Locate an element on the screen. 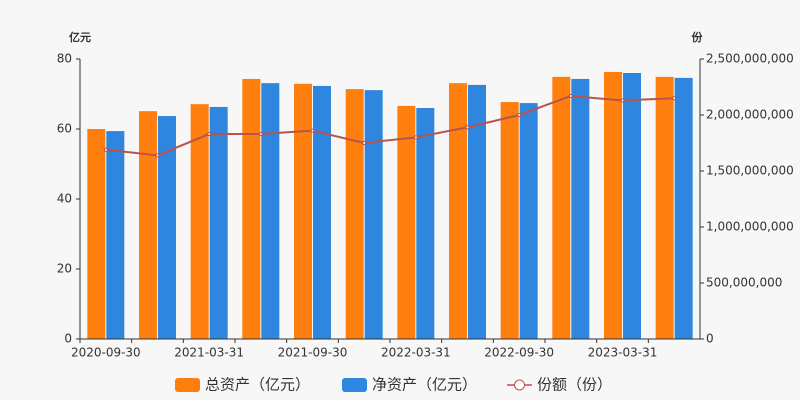 This screenshot has height=400, width=800. y-tick-label: 60 is located at coordinates (64, 129).